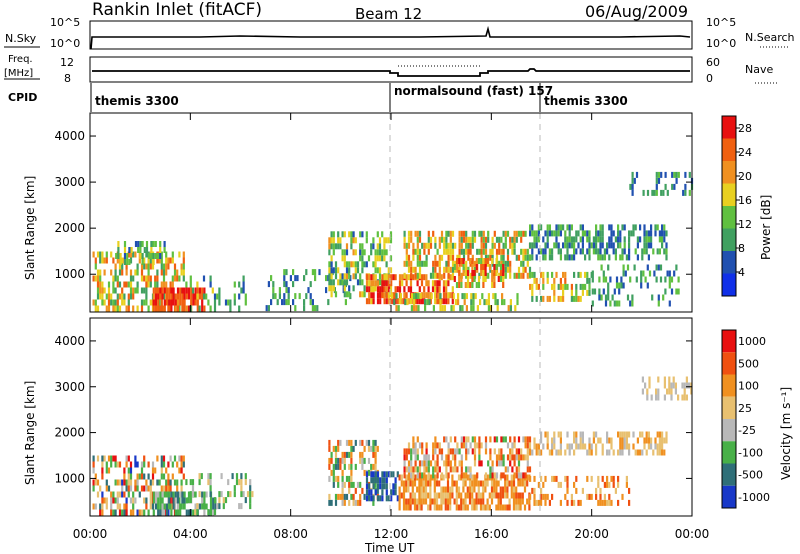 The image size is (800, 554). I want to click on colorbar-segment, so click(729, 430).